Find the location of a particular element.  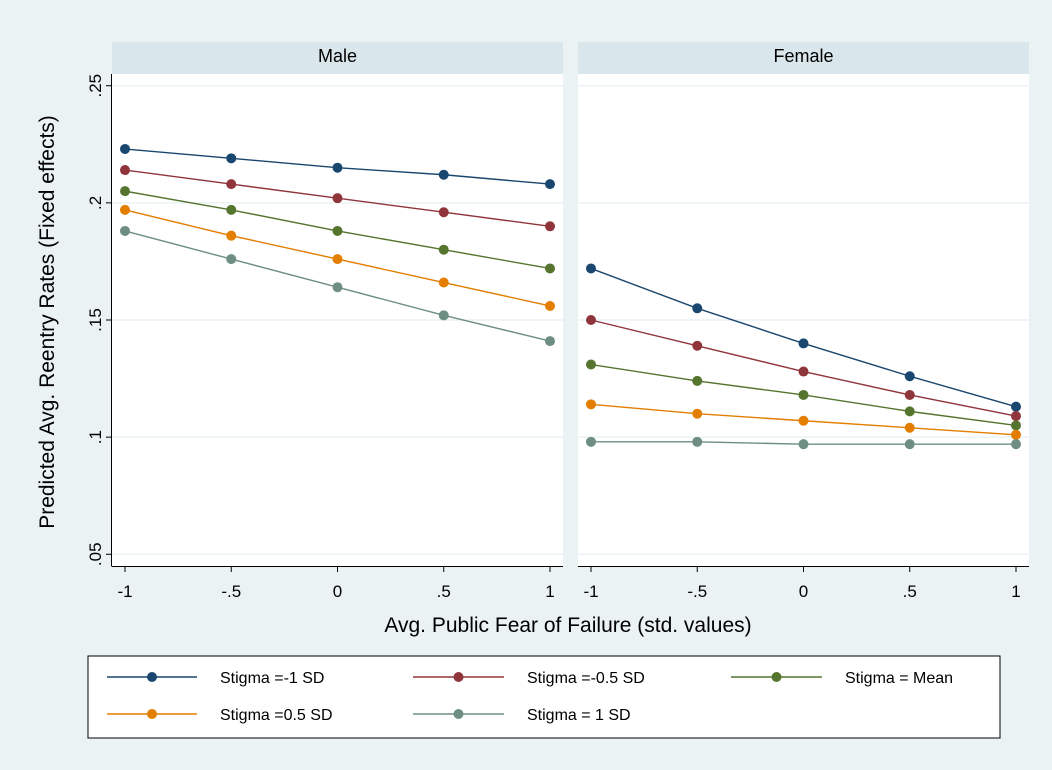

panel-title: Female is located at coordinates (803, 56).